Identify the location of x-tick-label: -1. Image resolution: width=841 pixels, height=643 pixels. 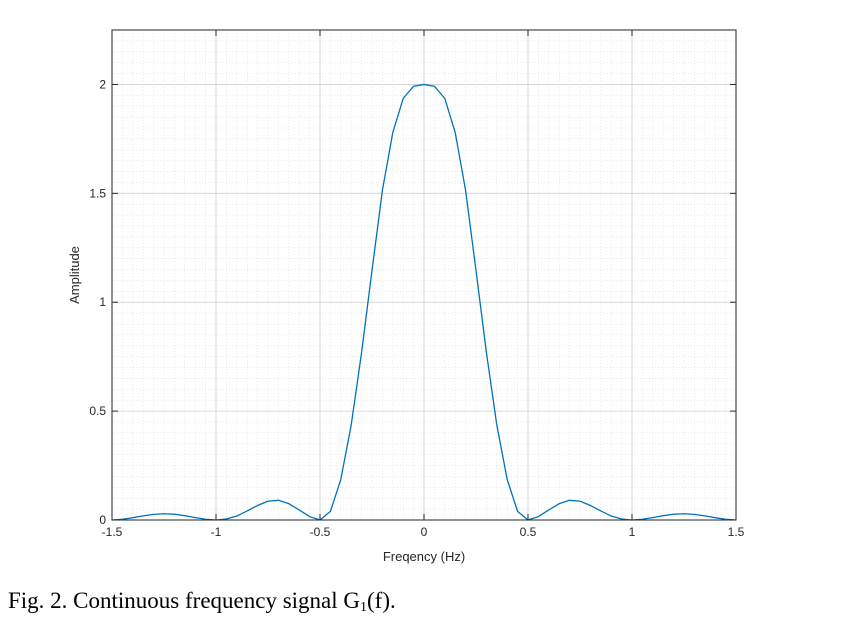
(216, 532).